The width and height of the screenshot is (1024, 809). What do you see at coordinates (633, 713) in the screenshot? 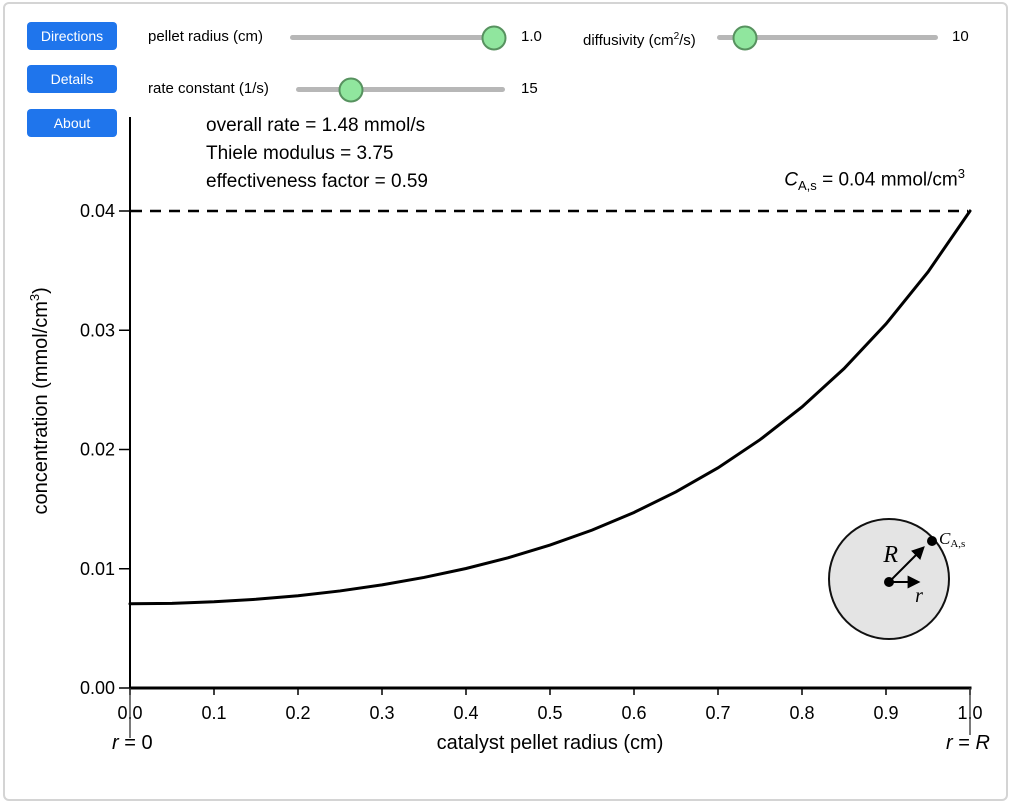
I see `x-tick-label: 0.6` at bounding box center [633, 713].